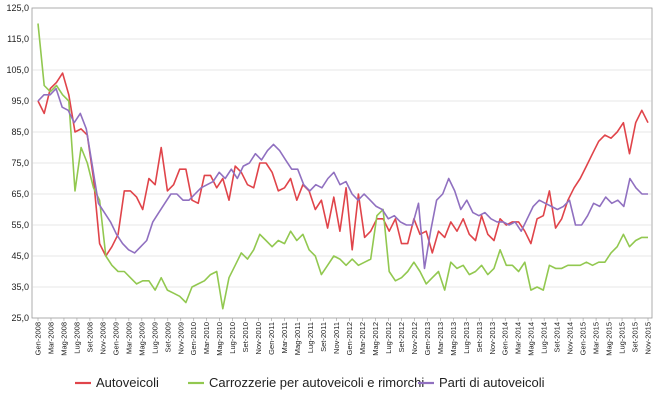 The width and height of the screenshot is (660, 402). What do you see at coordinates (284, 338) in the screenshot?
I see `x-tick-label: Mar-2011` at bounding box center [284, 338].